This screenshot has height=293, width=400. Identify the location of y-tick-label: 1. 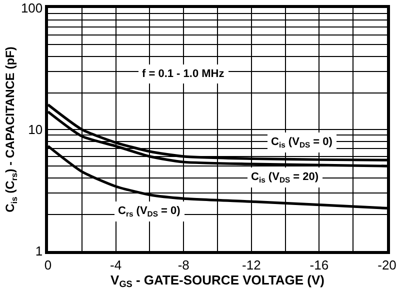
(39, 251).